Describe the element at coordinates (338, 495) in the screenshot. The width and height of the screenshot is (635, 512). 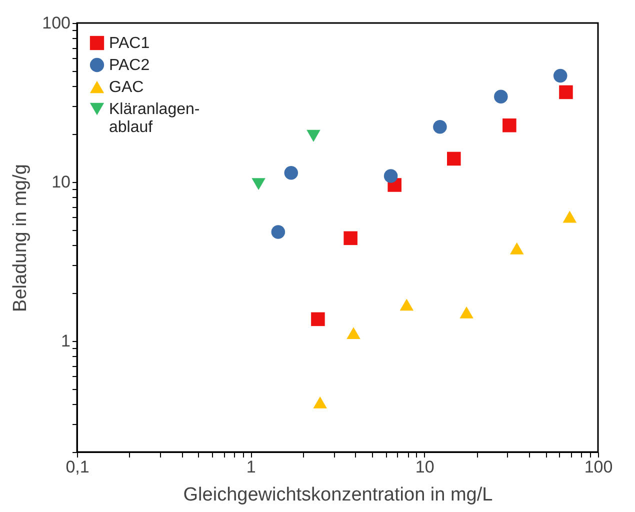
I see `x-axis-title: Gleichgewichtskonzentration in mg/L` at that location.